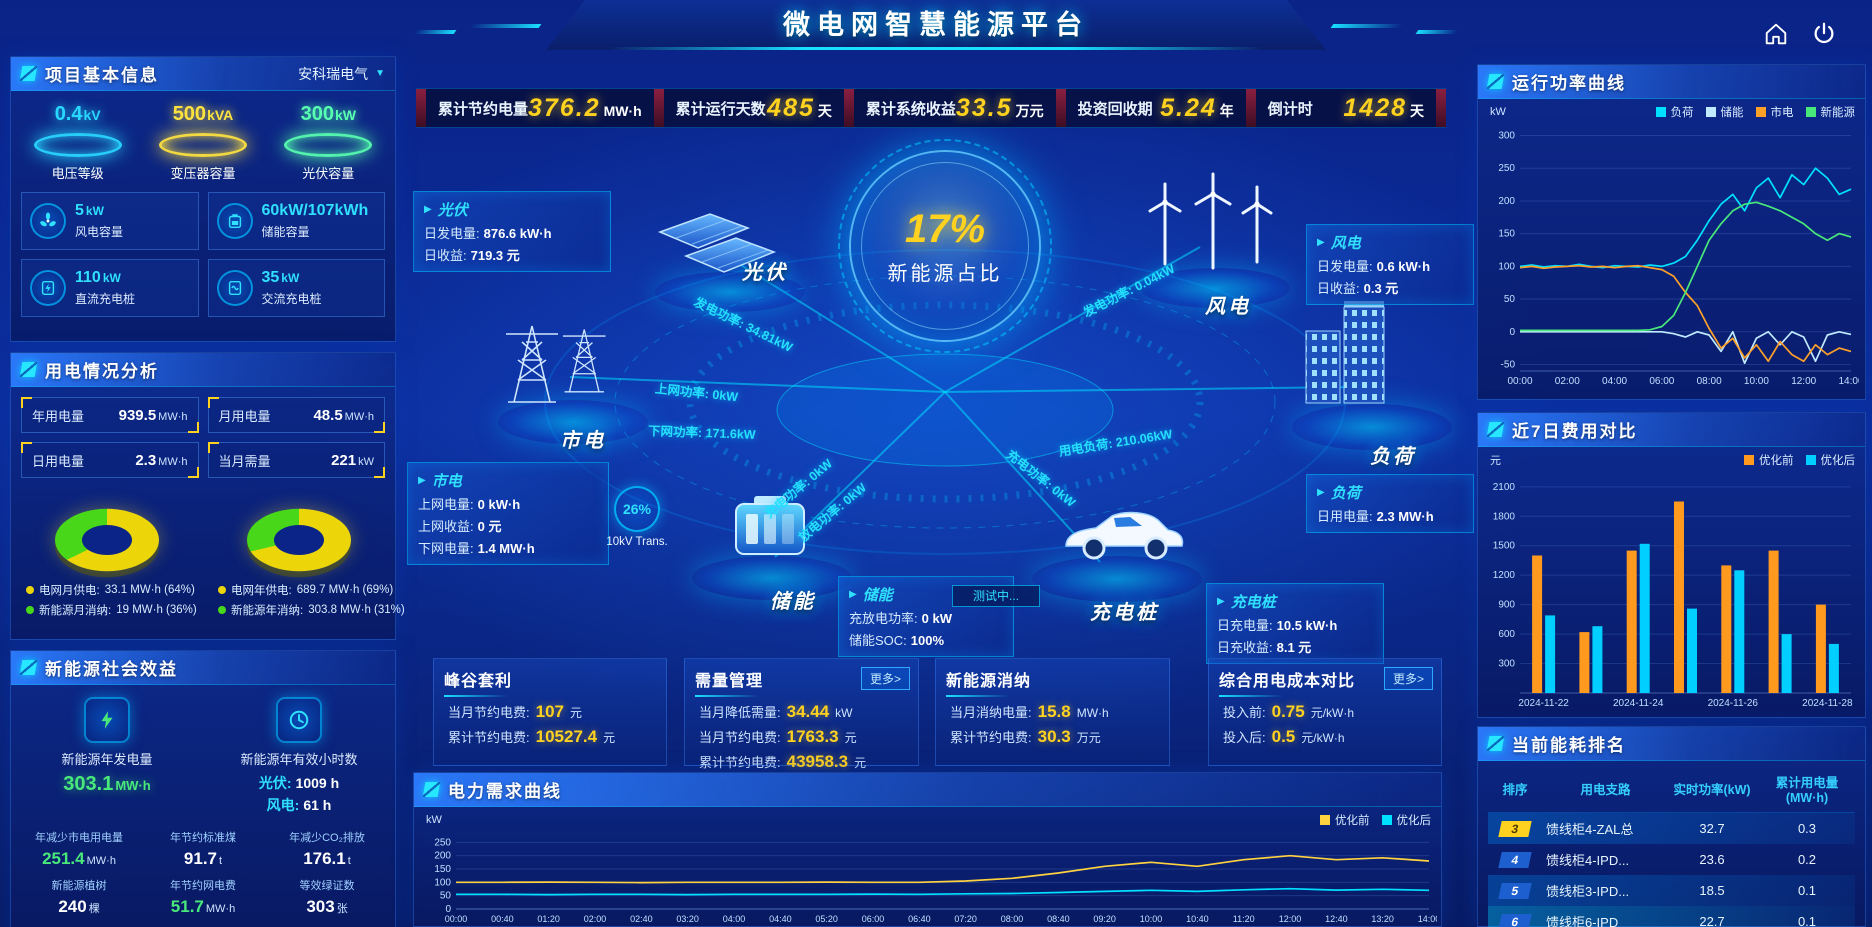 The width and height of the screenshot is (1872, 927). Describe the element at coordinates (48, 221) in the screenshot. I see `fan-icon` at that location.